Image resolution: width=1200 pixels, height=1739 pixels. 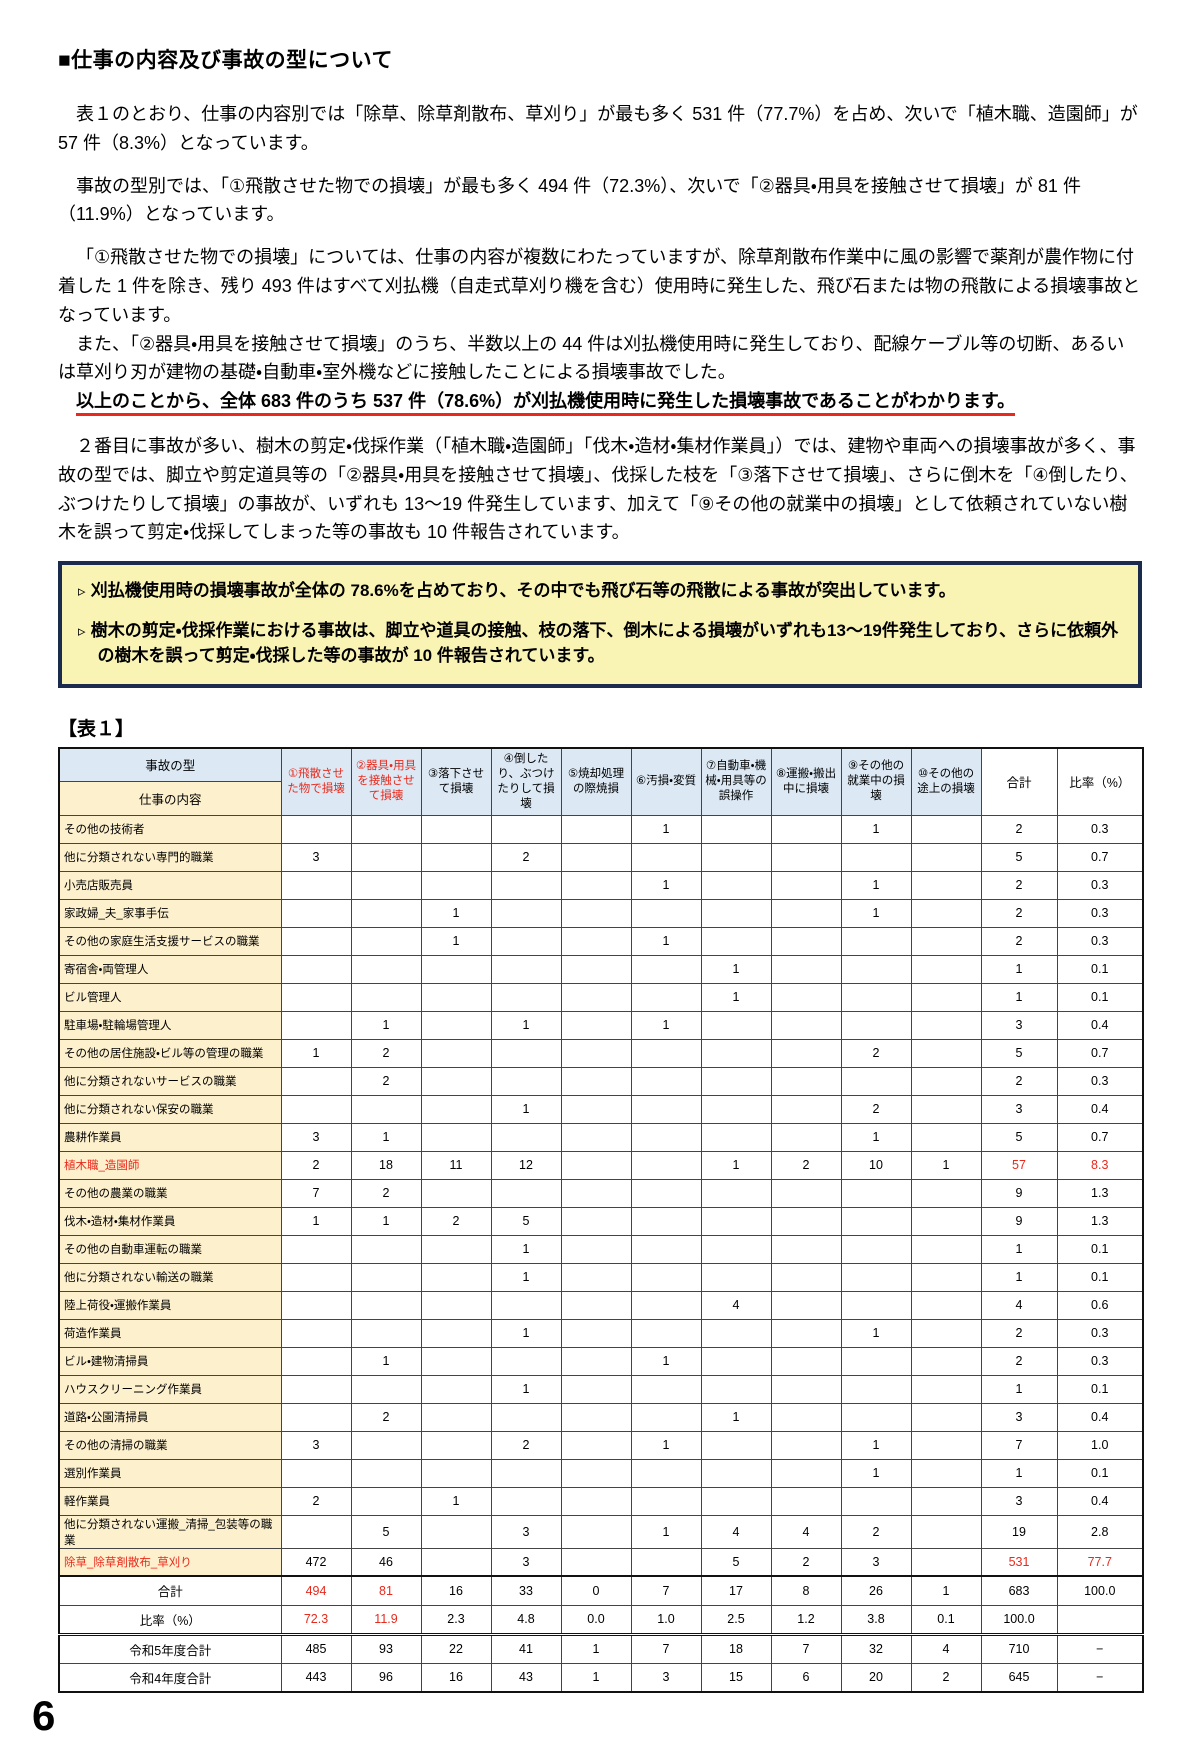 I want to click on row-label: 合計, so click(x=170, y=1590).